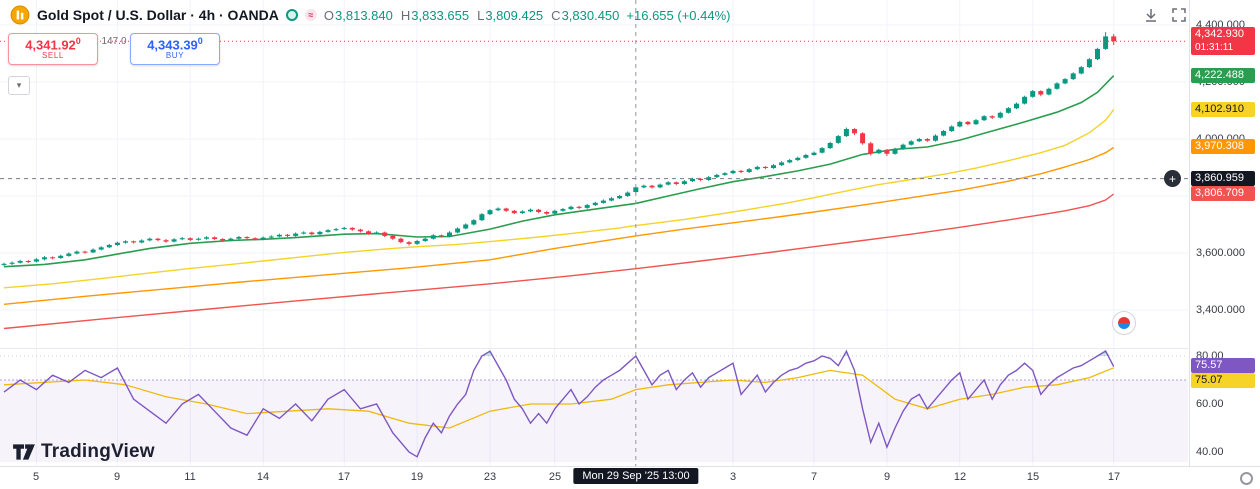 The width and height of the screenshot is (1260, 489). What do you see at coordinates (1223, 178) in the screenshot?
I see `crosshair-price-badge: 3,860.959` at bounding box center [1223, 178].